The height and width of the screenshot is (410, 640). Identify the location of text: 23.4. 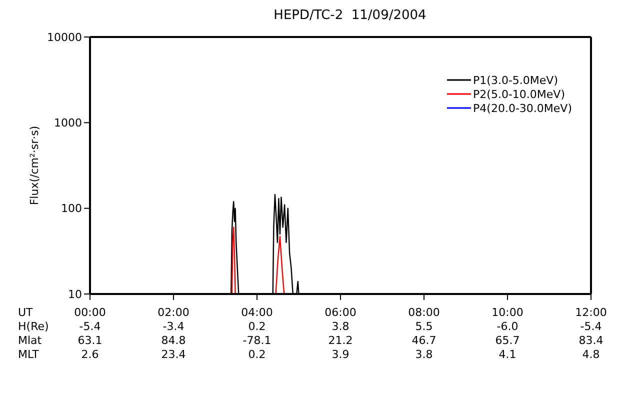
(173, 354).